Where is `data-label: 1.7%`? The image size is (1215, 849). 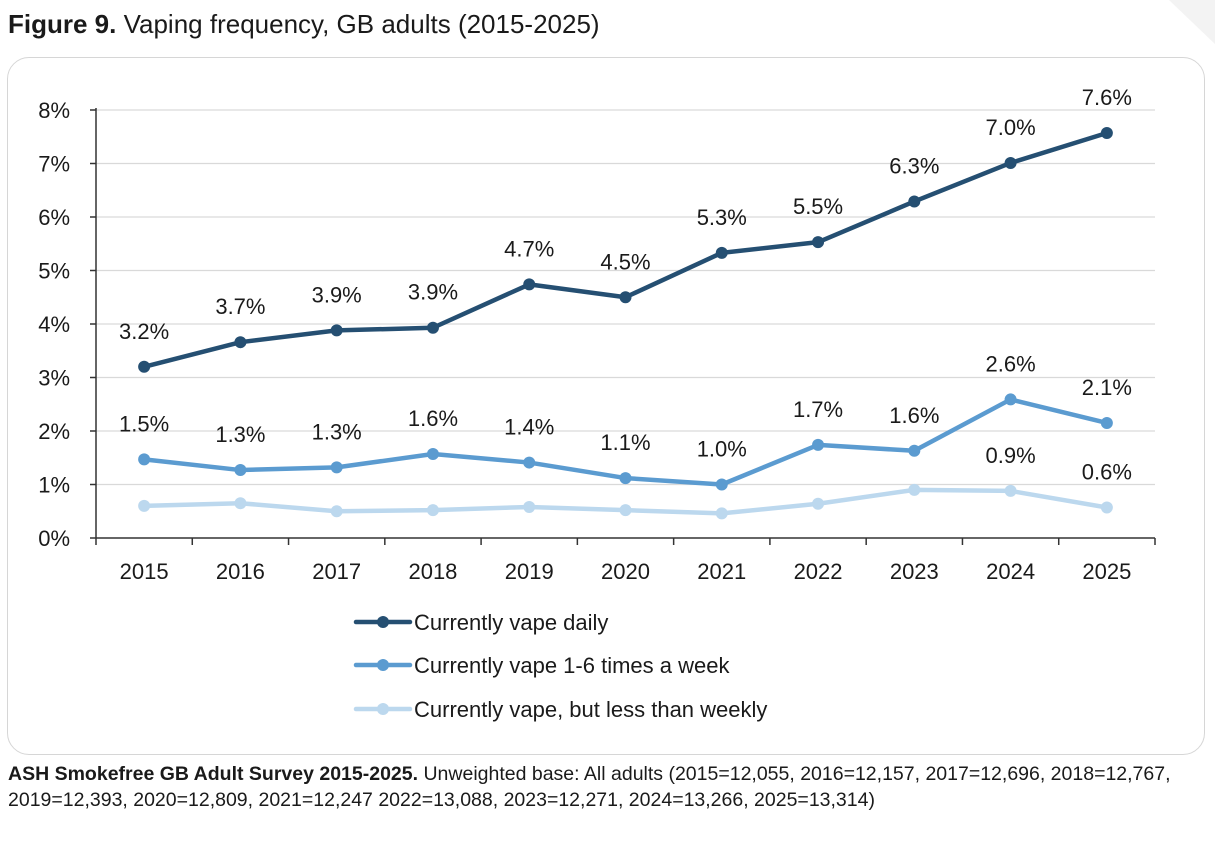 data-label: 1.7% is located at coordinates (818, 409).